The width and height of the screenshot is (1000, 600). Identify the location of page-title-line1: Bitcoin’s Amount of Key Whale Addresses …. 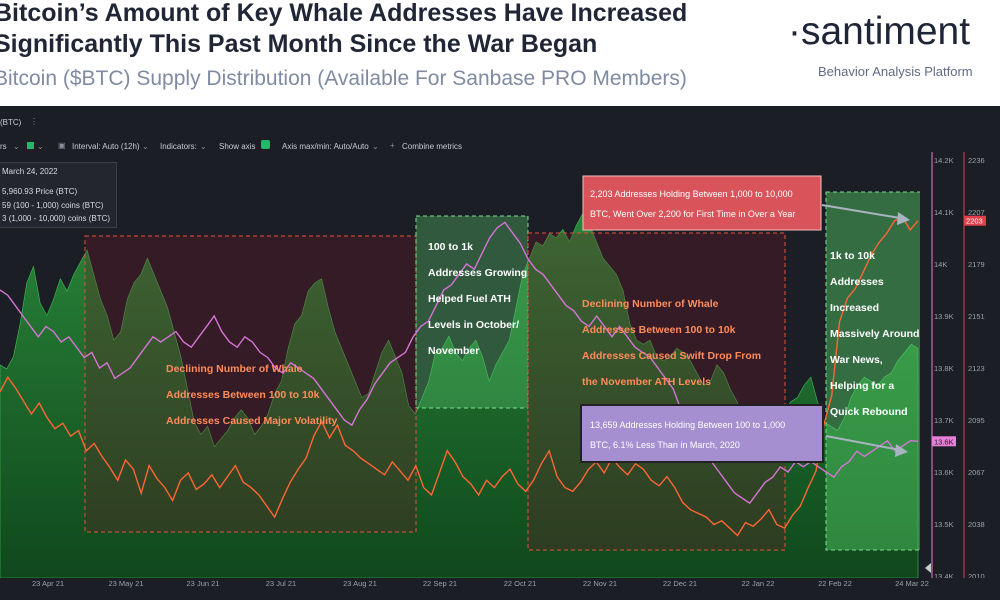
(344, 13).